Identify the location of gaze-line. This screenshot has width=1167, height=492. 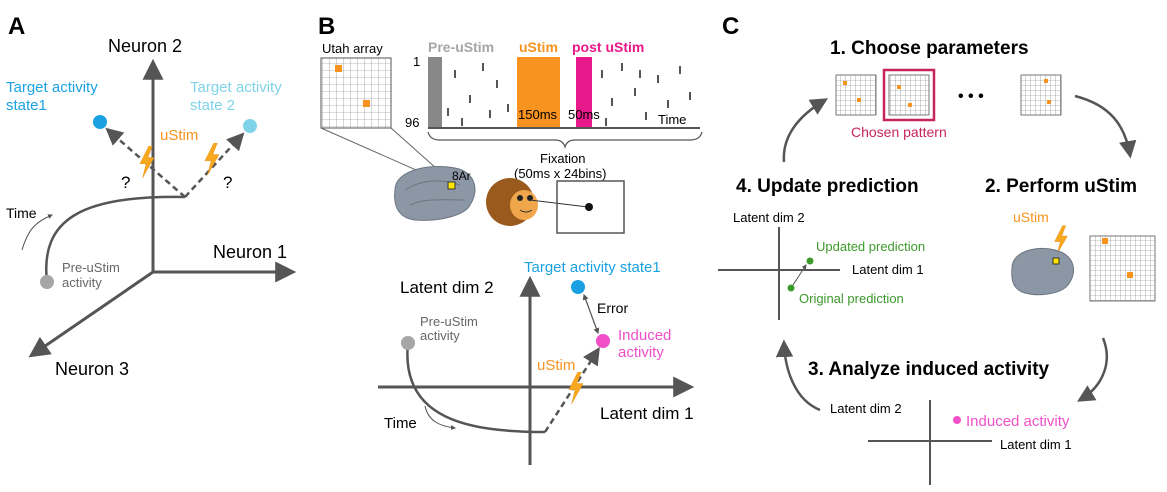
(559, 203).